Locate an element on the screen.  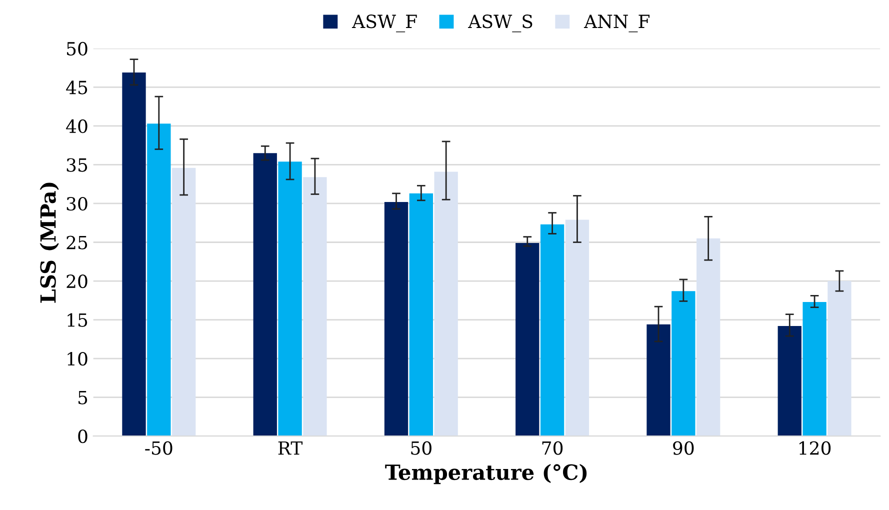
y-tick-label: 45 is located at coordinates (77, 87).